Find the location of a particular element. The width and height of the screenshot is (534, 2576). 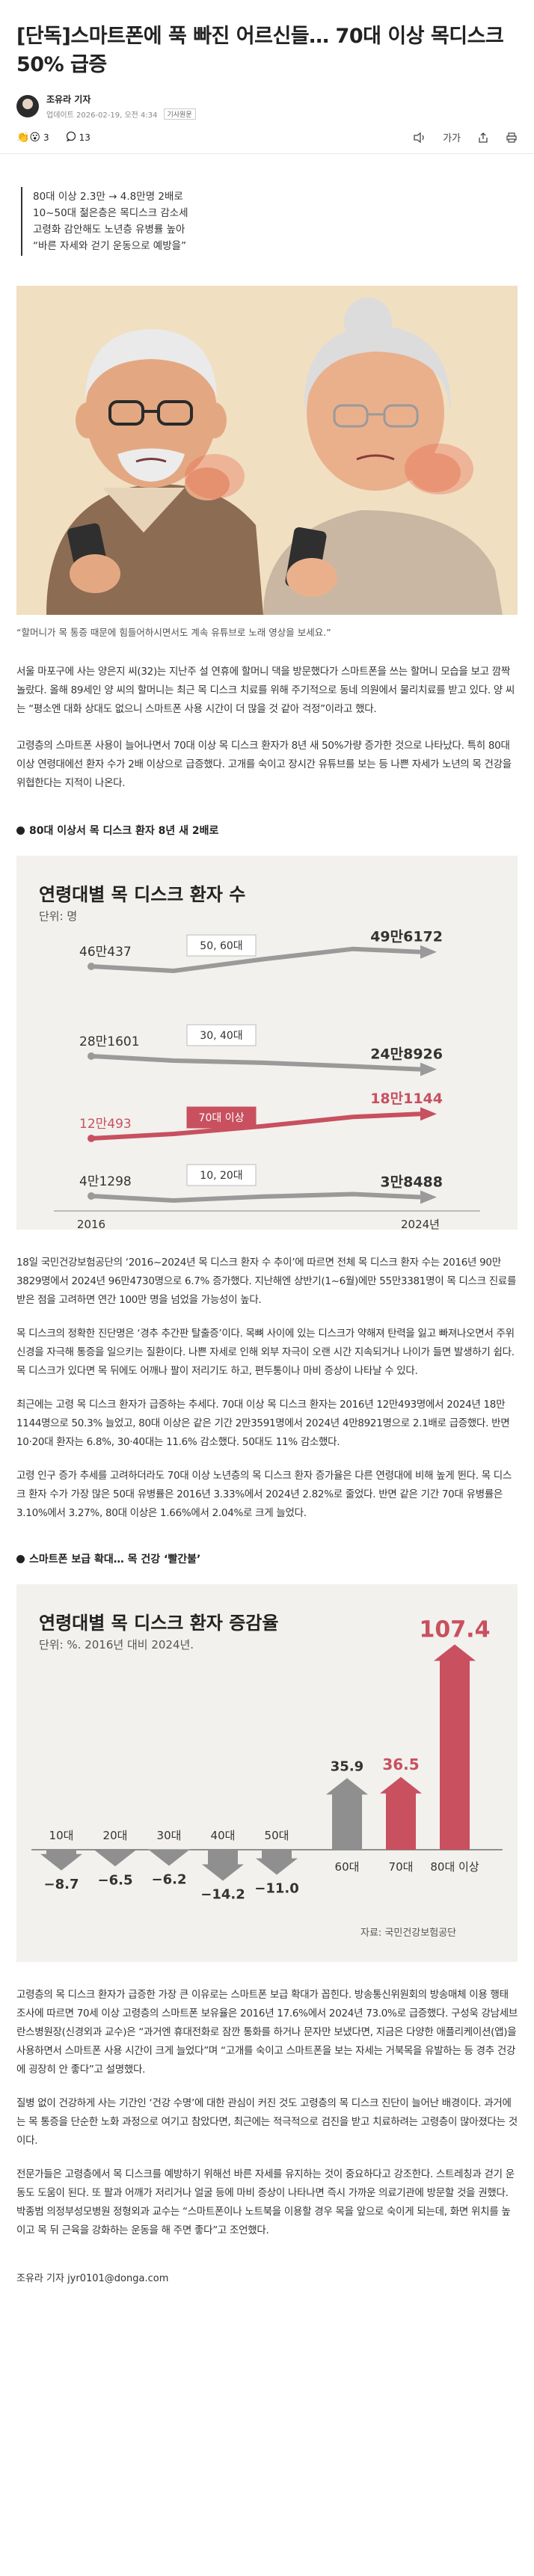

reaction-button: 👏😮 3 is located at coordinates (32, 138).